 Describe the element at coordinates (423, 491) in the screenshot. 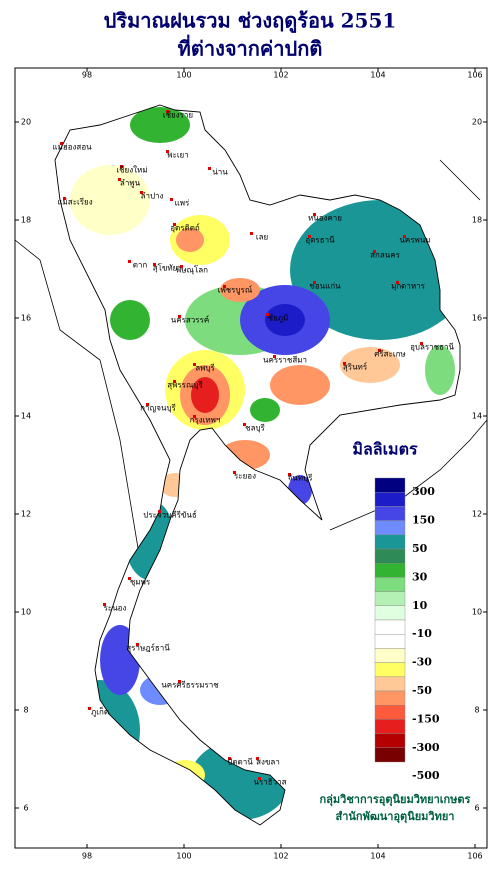

I see `legend-label: 300` at that location.